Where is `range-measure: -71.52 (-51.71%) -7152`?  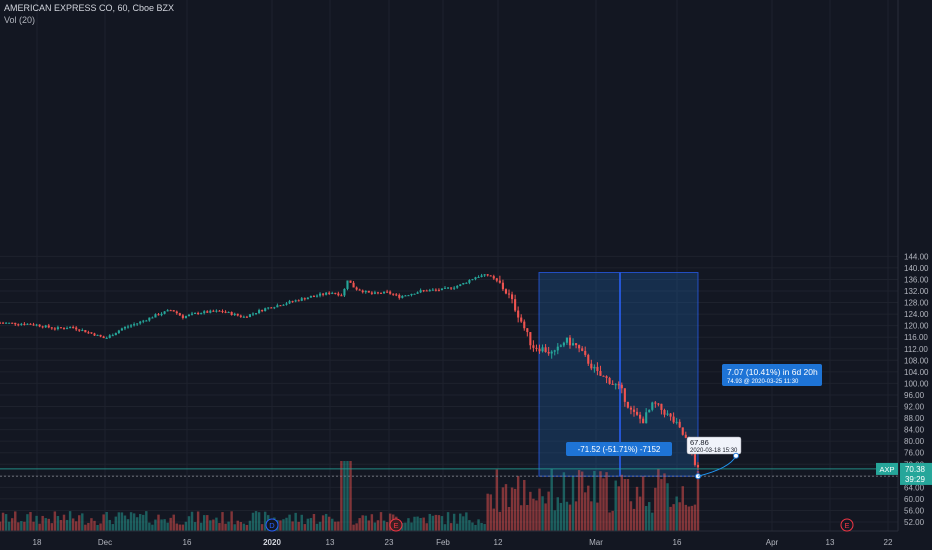 range-measure: -71.52 (-51.71%) -7152 is located at coordinates (618, 374).